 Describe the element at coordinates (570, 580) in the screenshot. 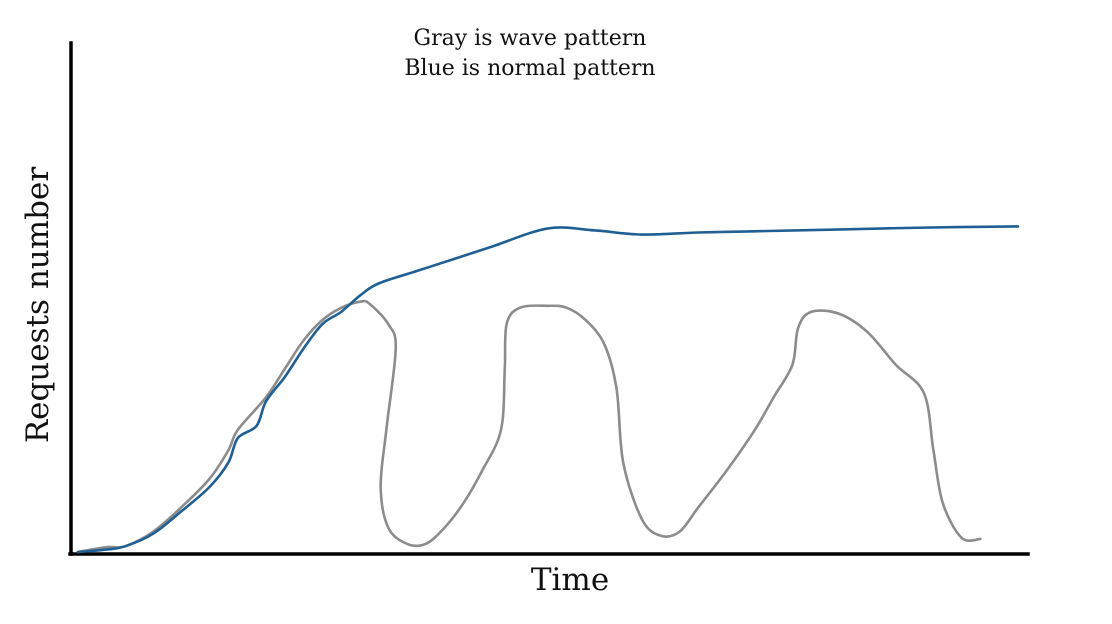

I see `x-axis-label: Time` at that location.